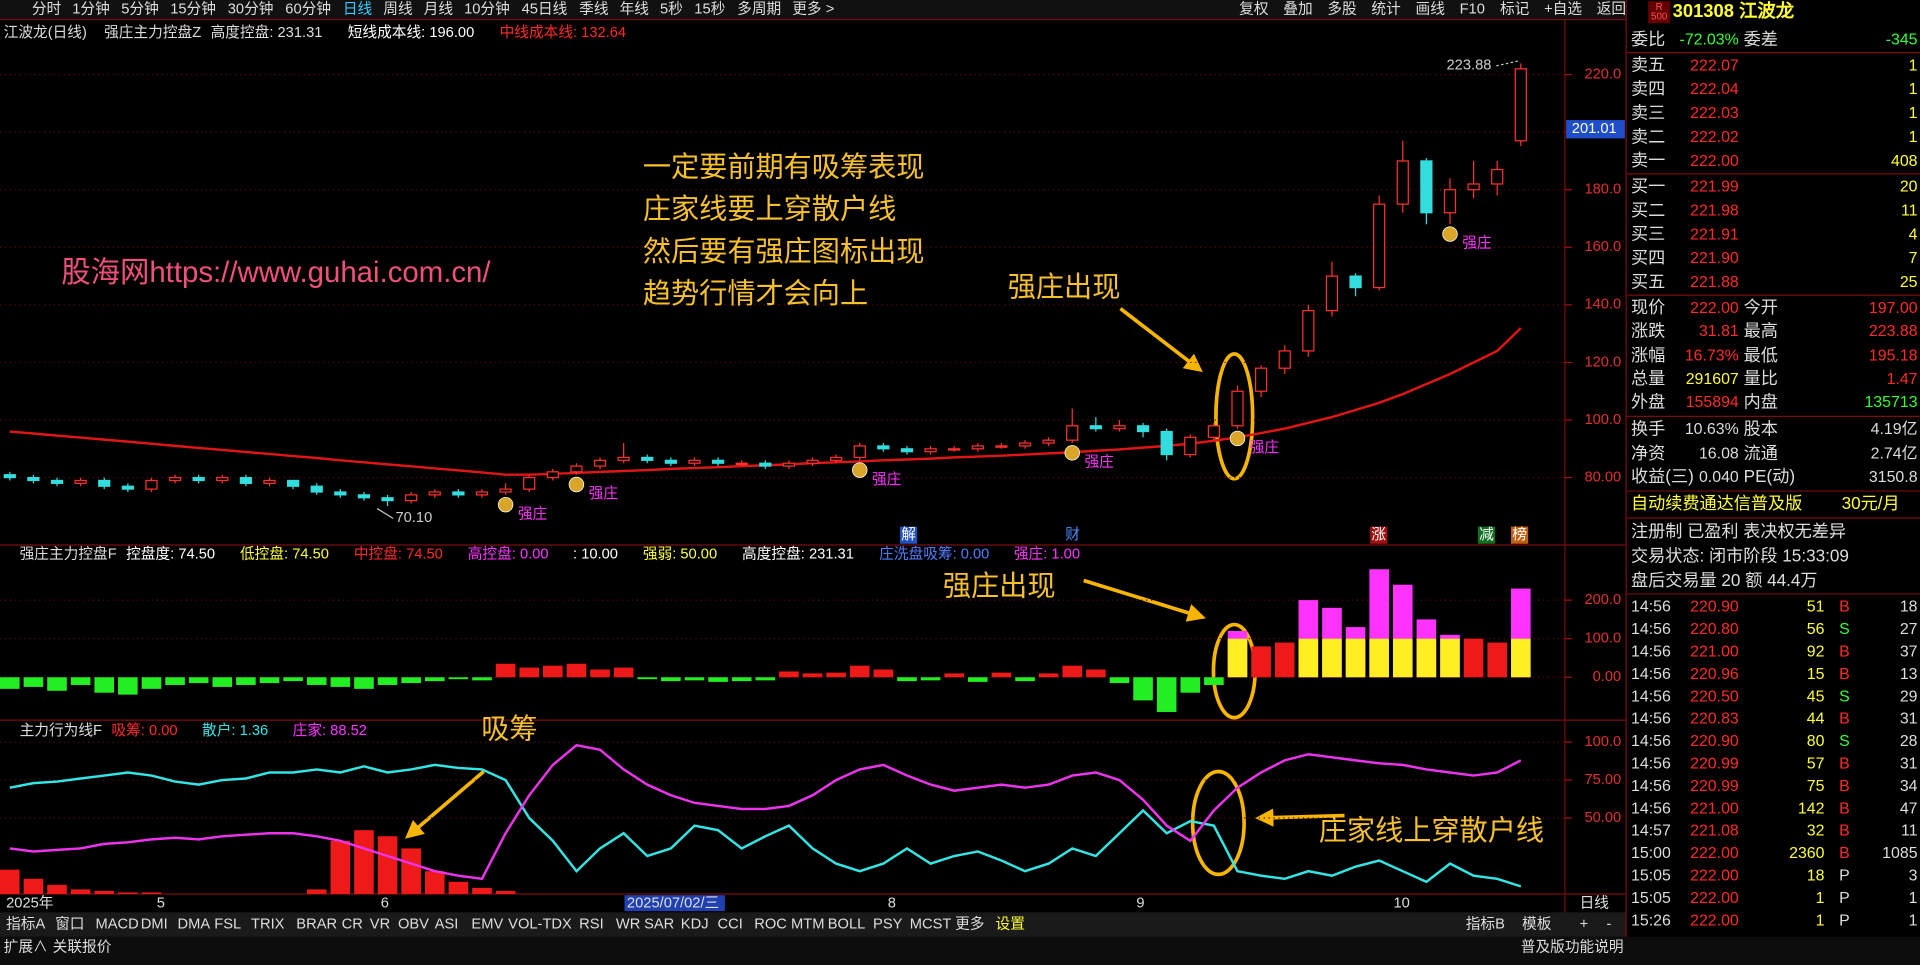 The width and height of the screenshot is (1920, 965). Describe the element at coordinates (482, 890) in the screenshot. I see `absorb-bar` at that location.